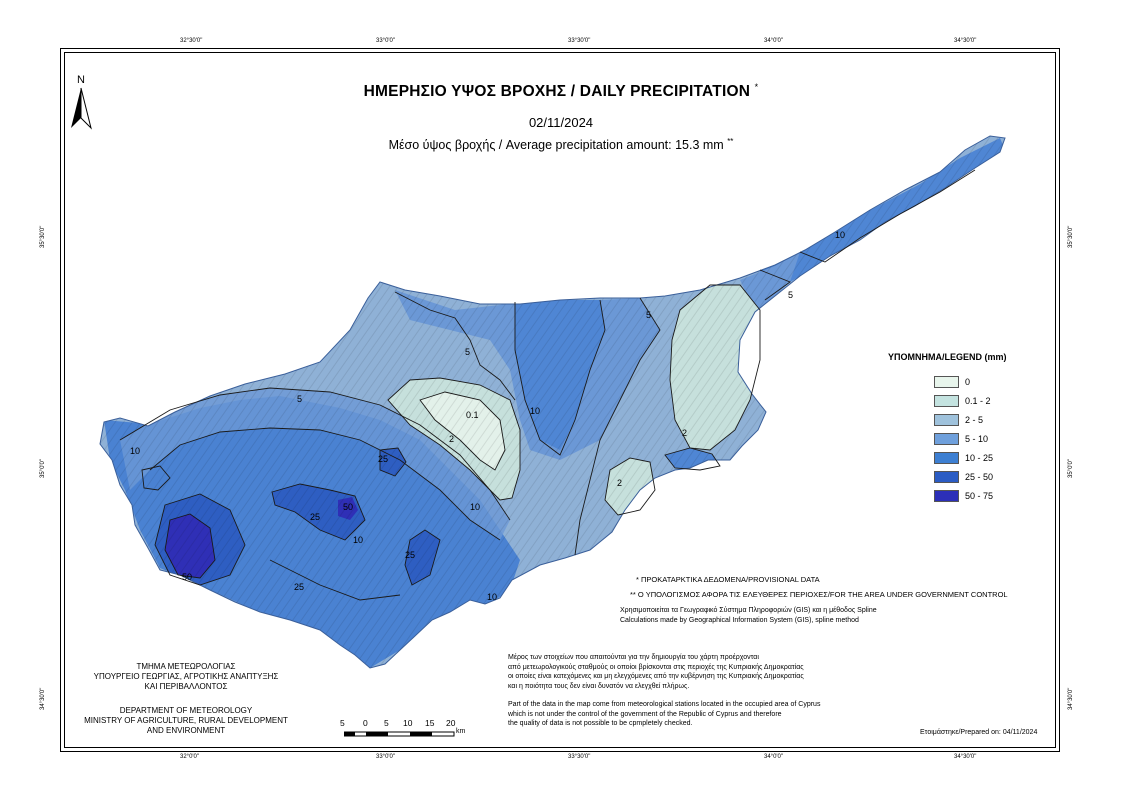 Image resolution: width=1122 pixels, height=794 pixels. I want to click on legend-row: 25 - 50, so click(963, 477).